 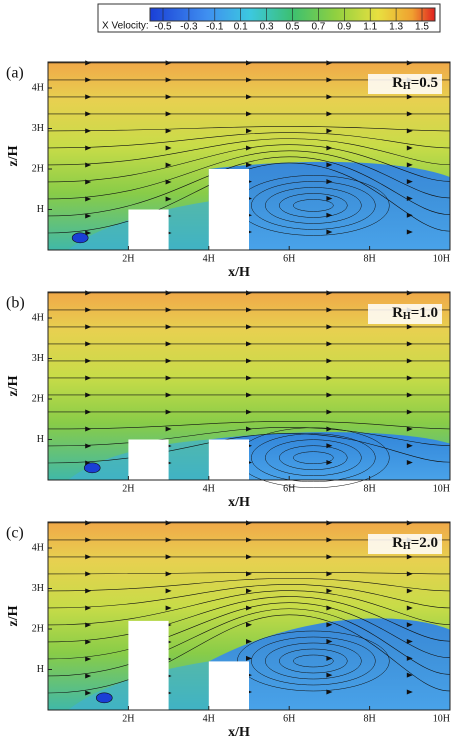 I want to click on annotation: RH=1.0, so click(x=415, y=313).